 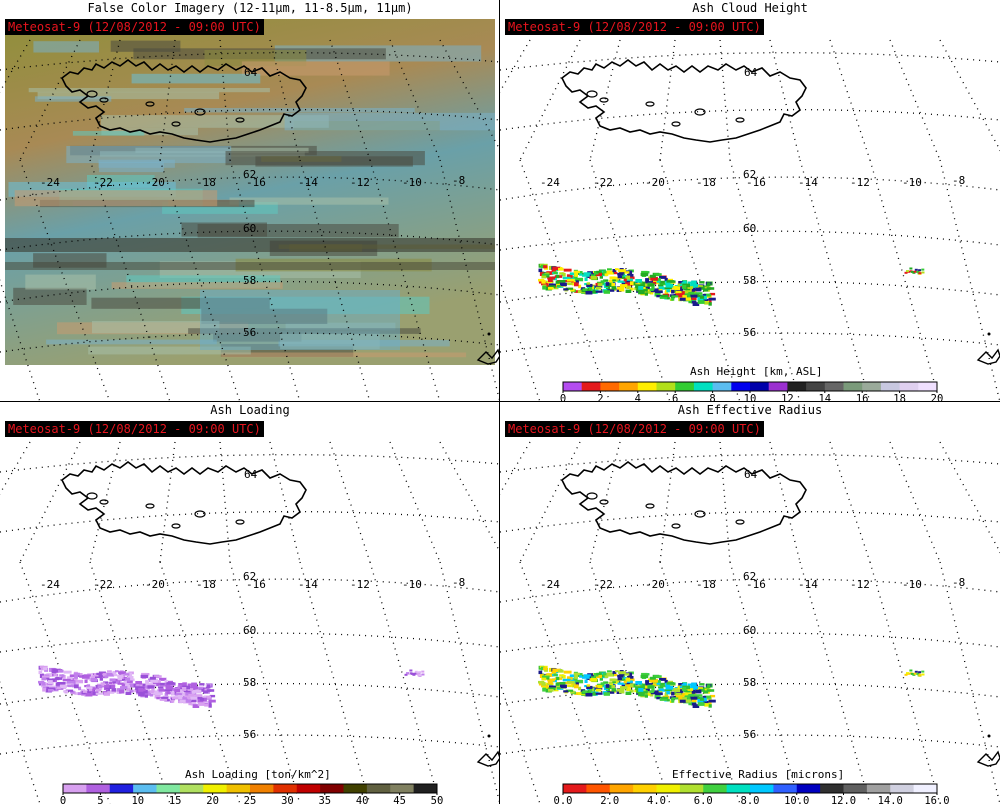 What do you see at coordinates (250, 410) in the screenshot?
I see `panel-title: Ash Loading` at bounding box center [250, 410].